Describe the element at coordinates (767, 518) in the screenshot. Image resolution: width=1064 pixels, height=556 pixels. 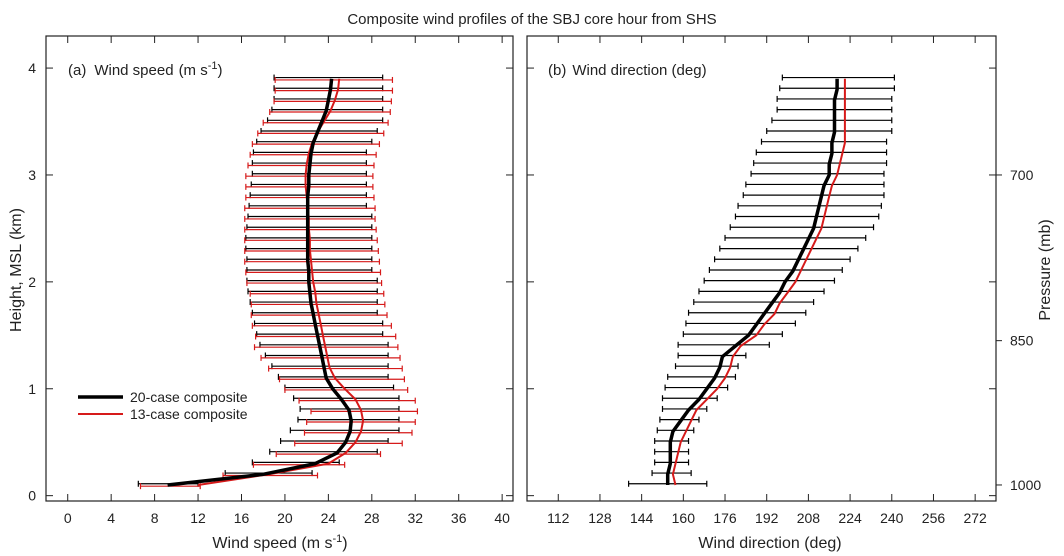
I see `x-tick-label: 192` at that location.